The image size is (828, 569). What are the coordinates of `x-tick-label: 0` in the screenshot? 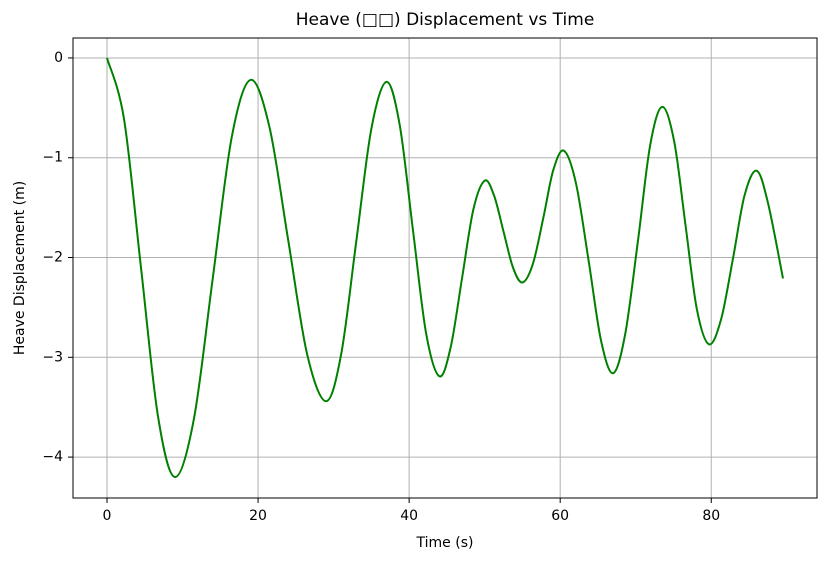 It's located at (107, 516).